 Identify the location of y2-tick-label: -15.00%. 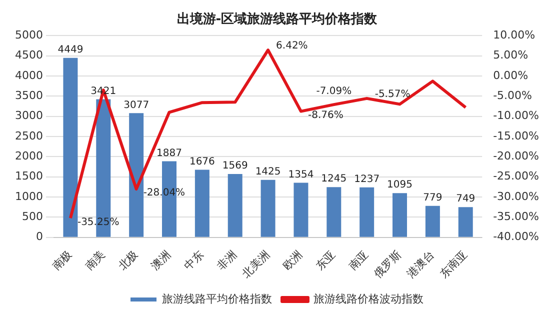
(516, 135).